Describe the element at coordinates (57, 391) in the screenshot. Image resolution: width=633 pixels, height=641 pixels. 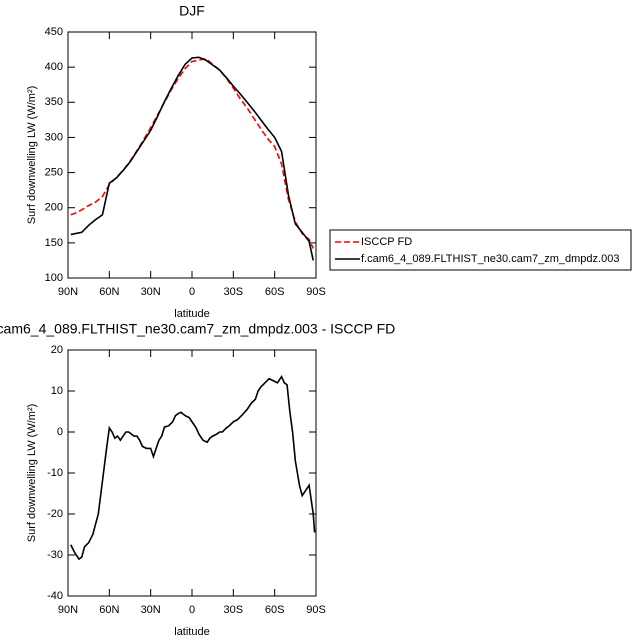
I see `y-tick-label: 10` at that location.